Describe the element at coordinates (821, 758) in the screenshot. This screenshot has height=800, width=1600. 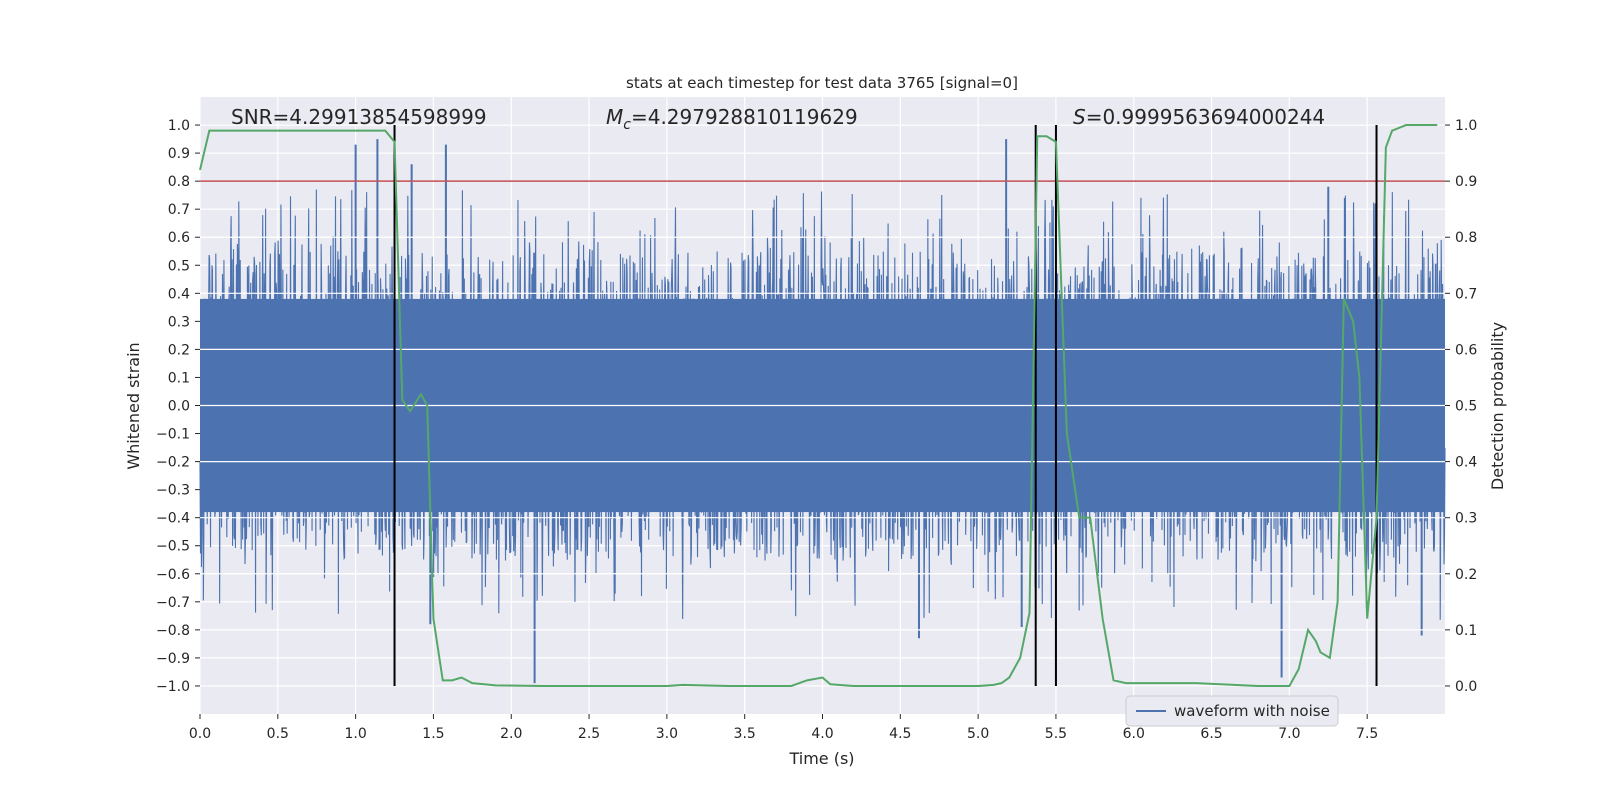
I see `x-axis-label: Time (s)` at that location.